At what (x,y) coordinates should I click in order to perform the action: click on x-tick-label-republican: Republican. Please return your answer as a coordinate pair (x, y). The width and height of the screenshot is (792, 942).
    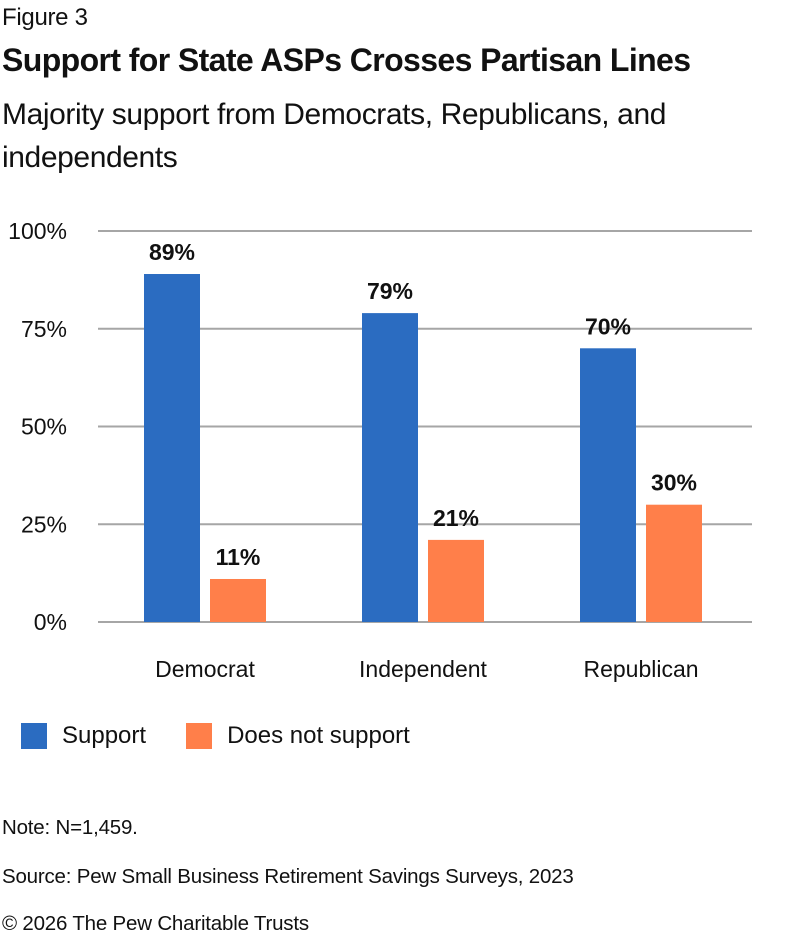
    Looking at the image, I should click on (640, 669).